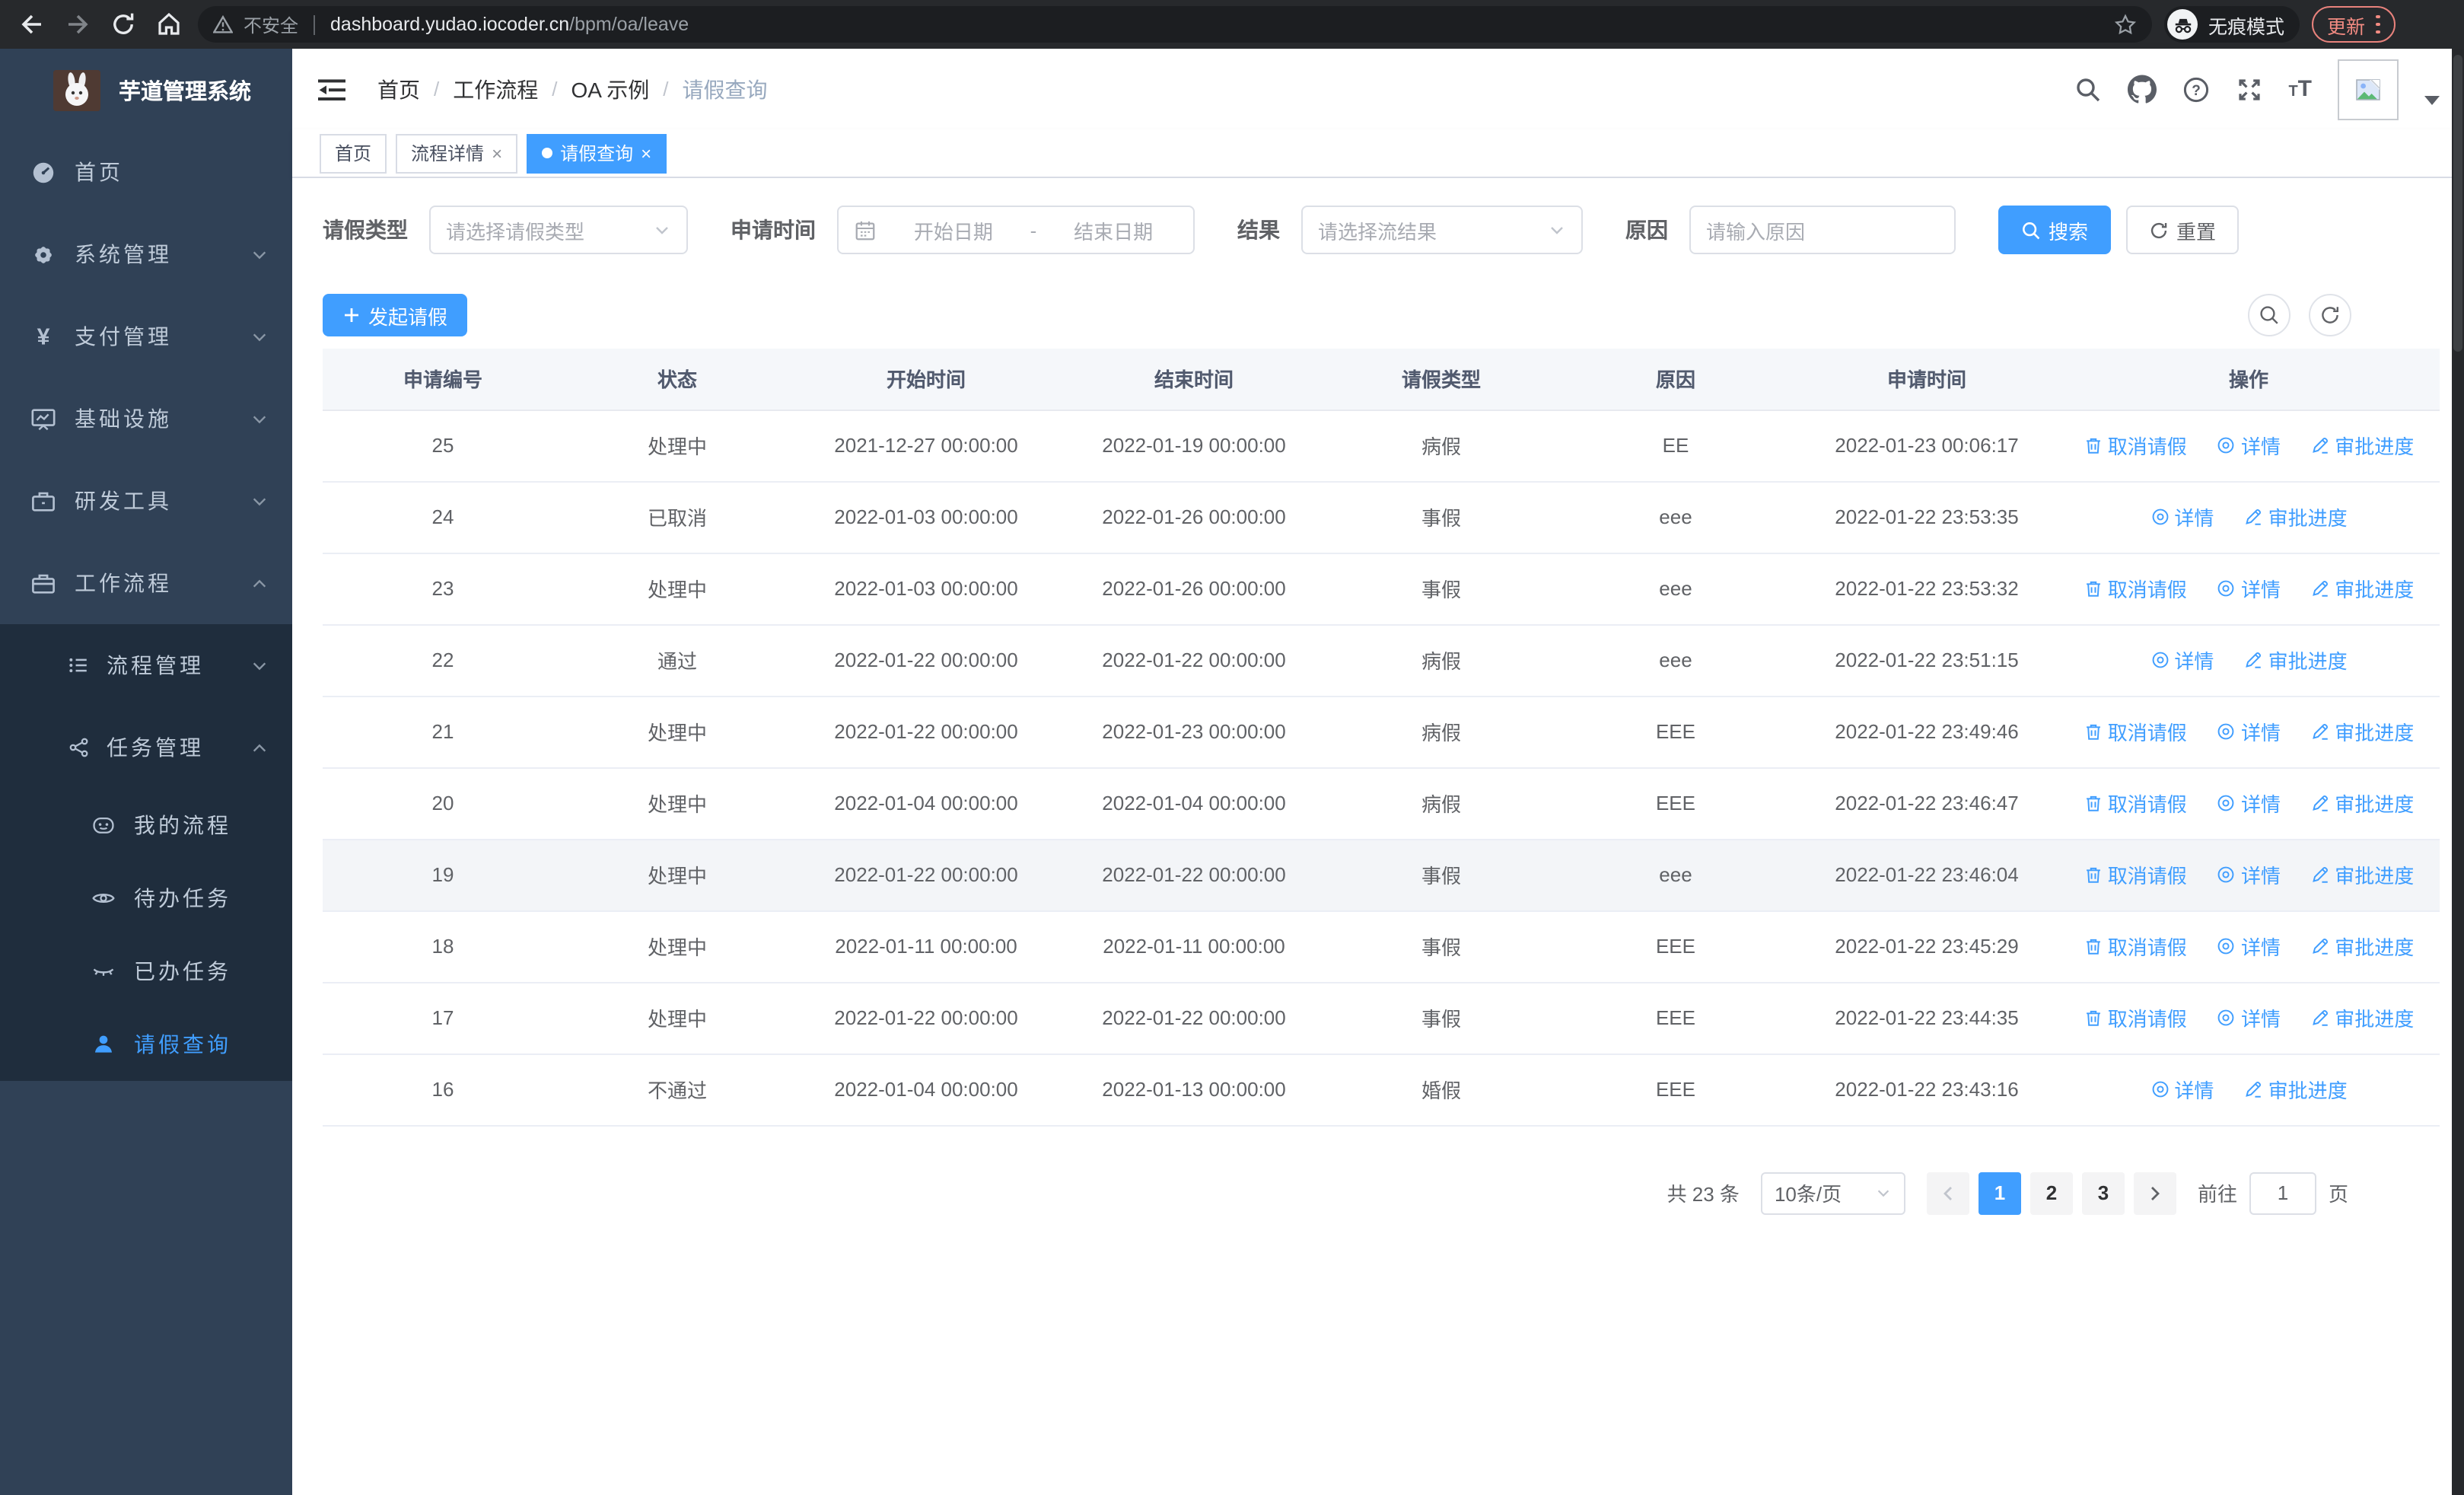  What do you see at coordinates (457, 153) in the screenshot?
I see `tab-process-detail: 流程详情 ×` at bounding box center [457, 153].